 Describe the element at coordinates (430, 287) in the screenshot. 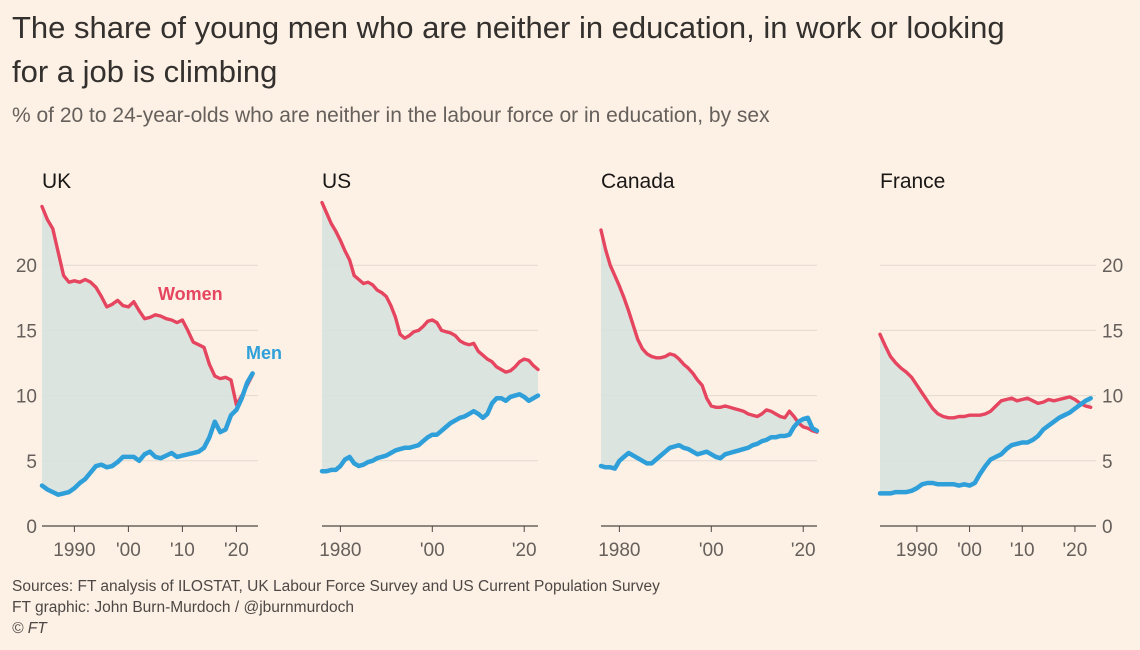

I see `line-women-us` at that location.